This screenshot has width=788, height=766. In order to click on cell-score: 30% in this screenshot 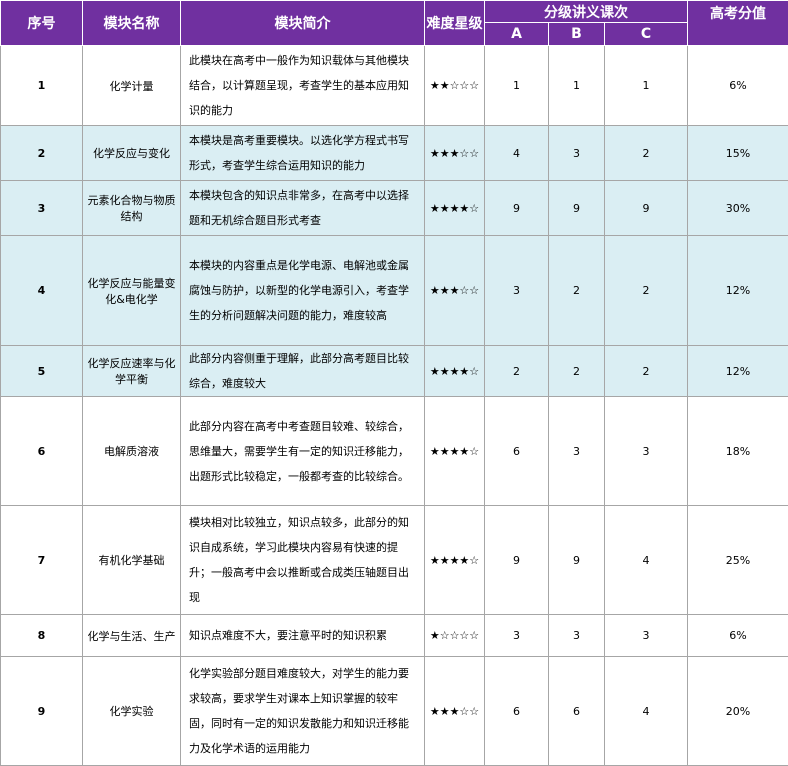, I will do `click(738, 208)`.